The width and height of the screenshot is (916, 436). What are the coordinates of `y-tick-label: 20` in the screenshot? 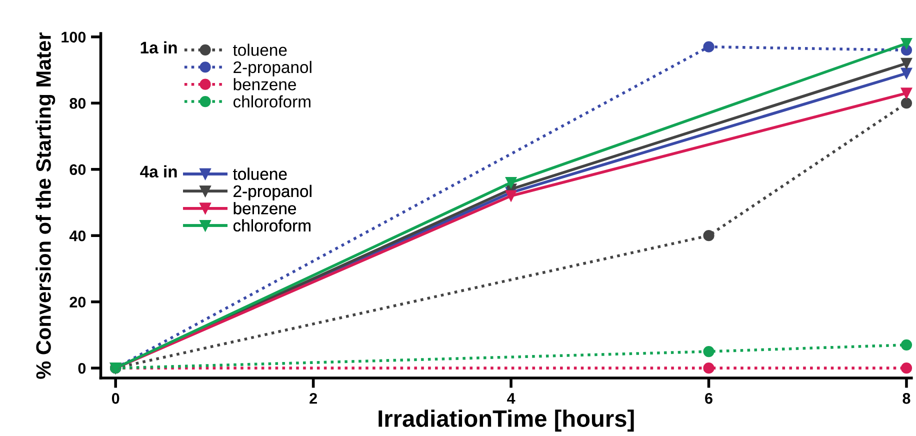 It's located at (78, 302).